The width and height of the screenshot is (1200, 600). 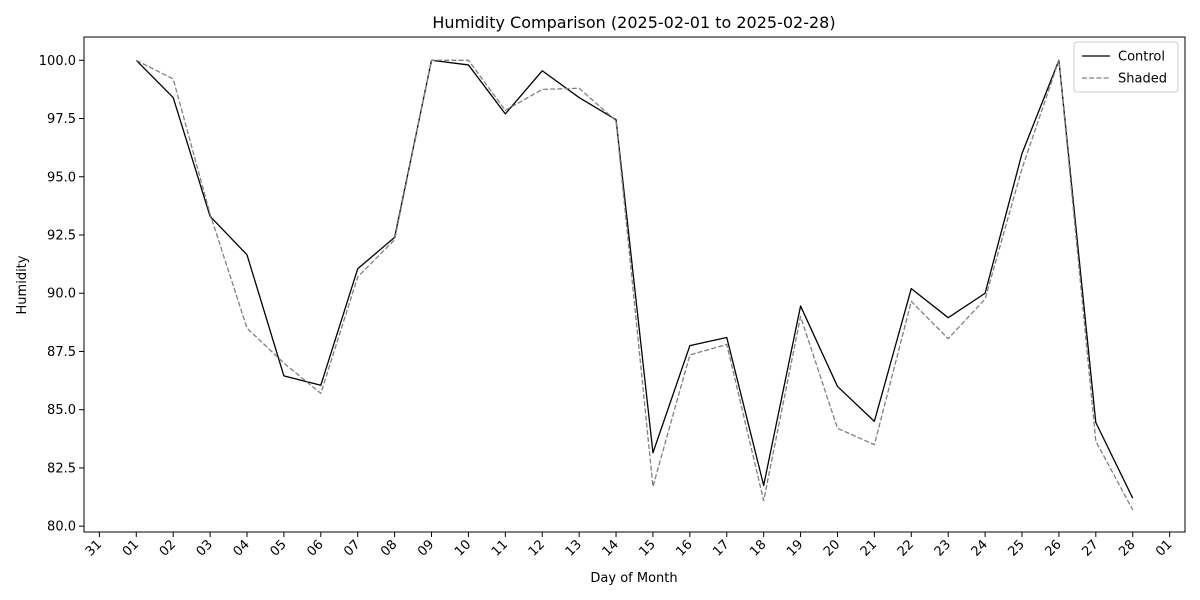 I want to click on x-tick-label: 05, so click(x=278, y=548).